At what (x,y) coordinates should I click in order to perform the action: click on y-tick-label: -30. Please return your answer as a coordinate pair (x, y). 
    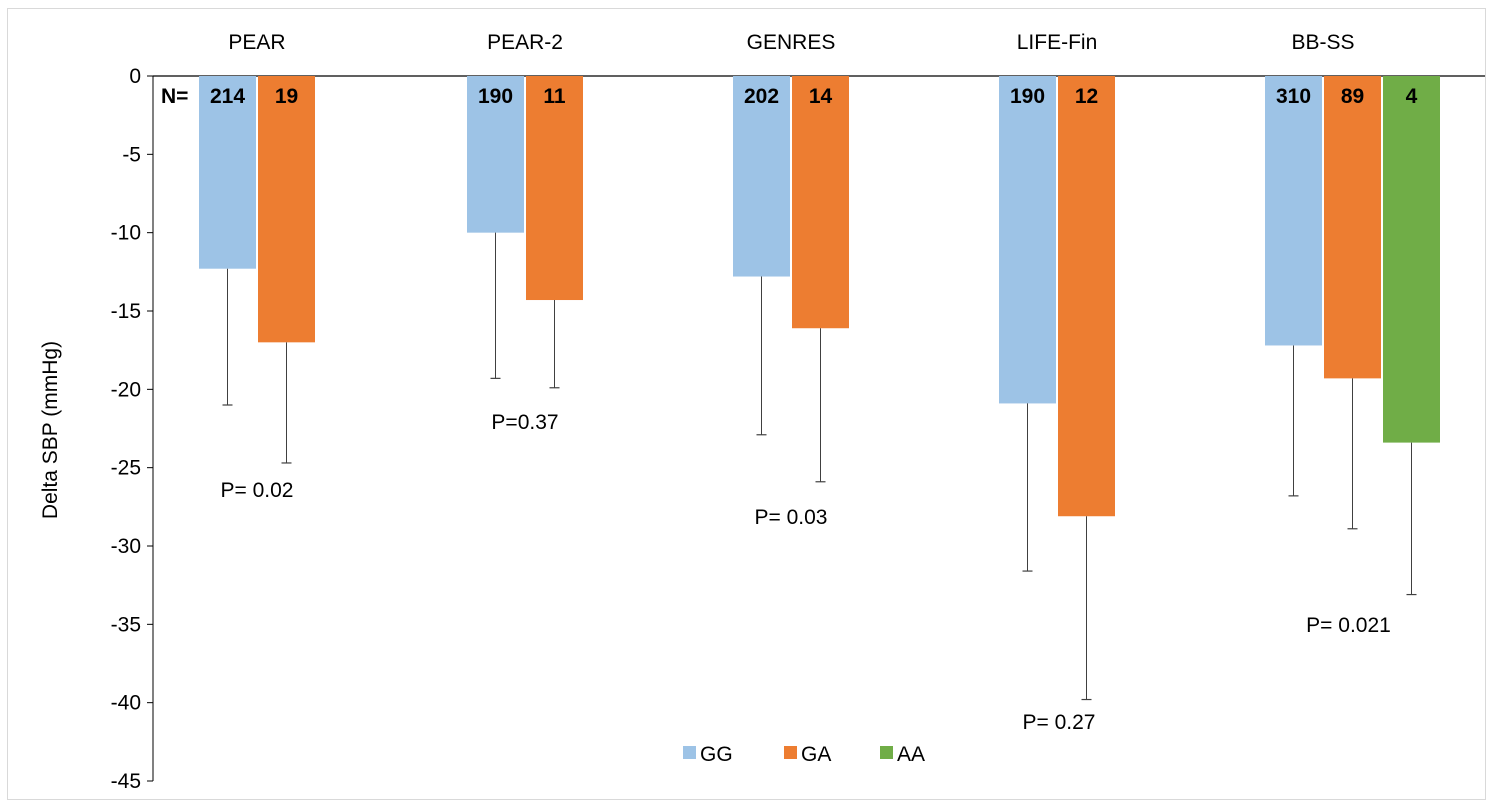
    Looking at the image, I should click on (126, 546).